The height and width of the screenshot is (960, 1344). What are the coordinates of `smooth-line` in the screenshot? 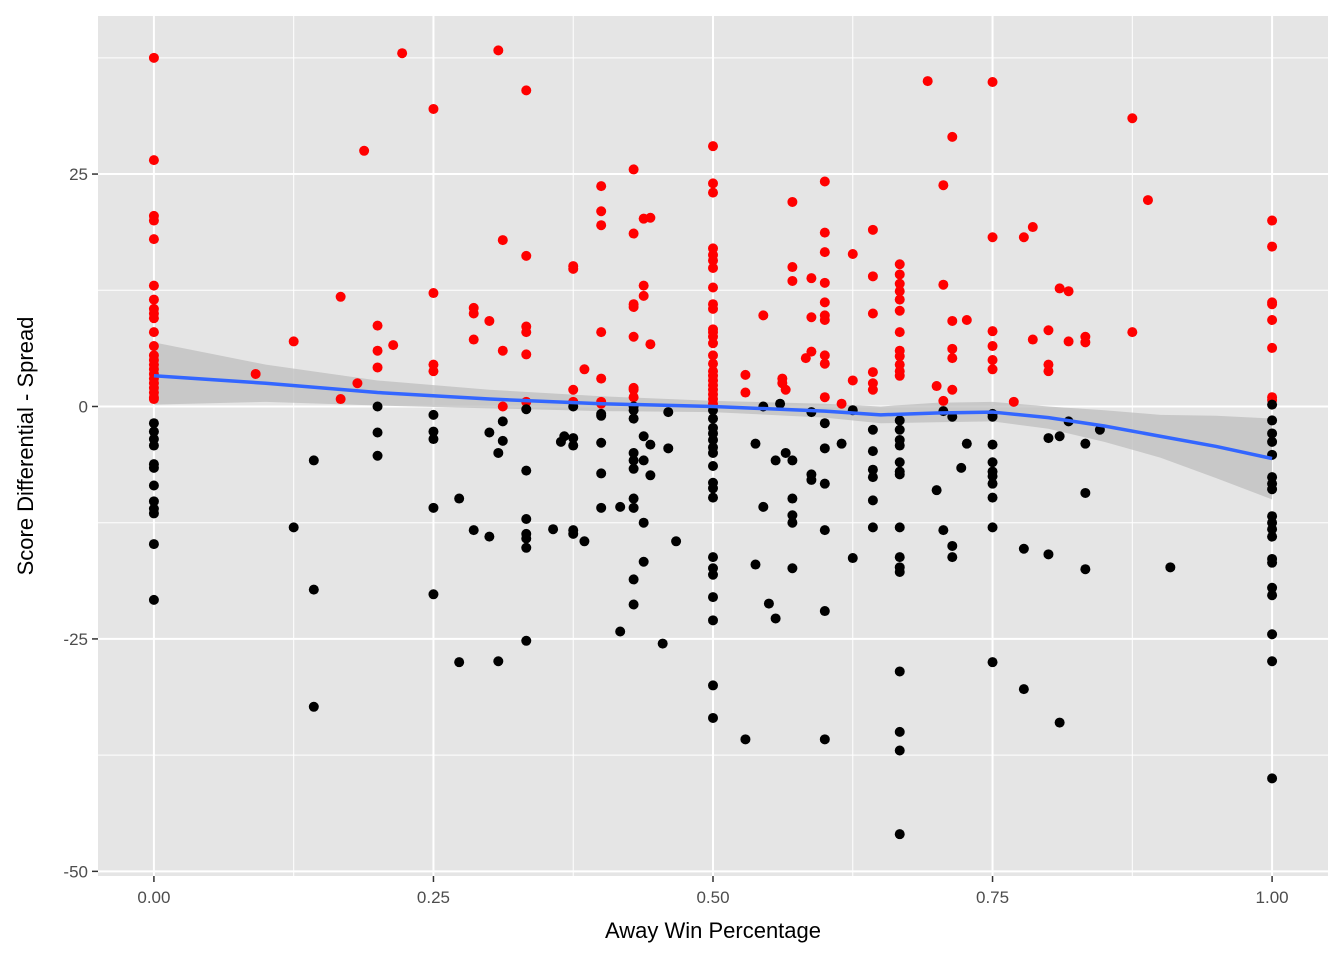 It's located at (713, 417).